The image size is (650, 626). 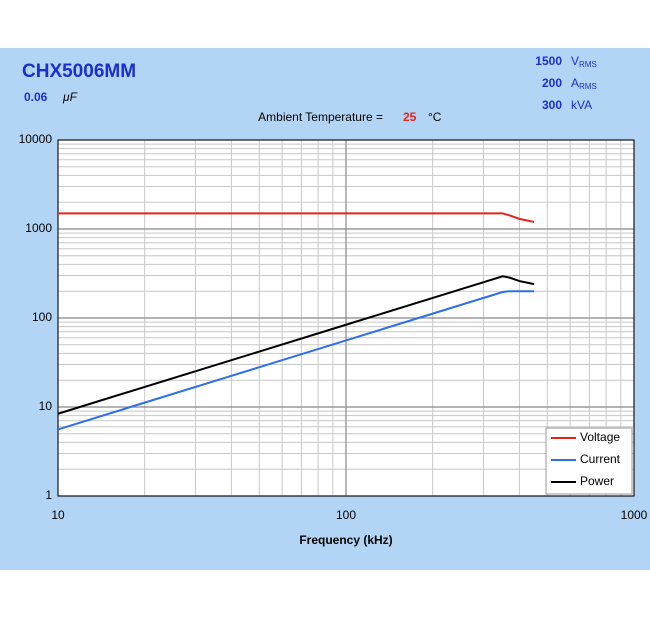 What do you see at coordinates (42, 317) in the screenshot?
I see `y-tick-label: 100` at bounding box center [42, 317].